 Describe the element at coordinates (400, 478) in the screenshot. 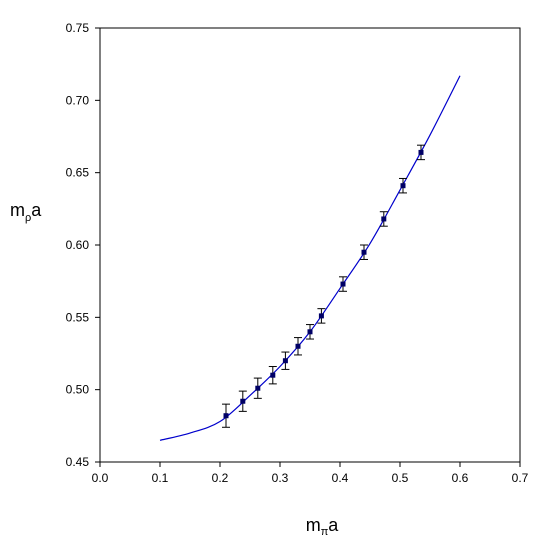

I see `x-tick-label: 0.5` at that location.